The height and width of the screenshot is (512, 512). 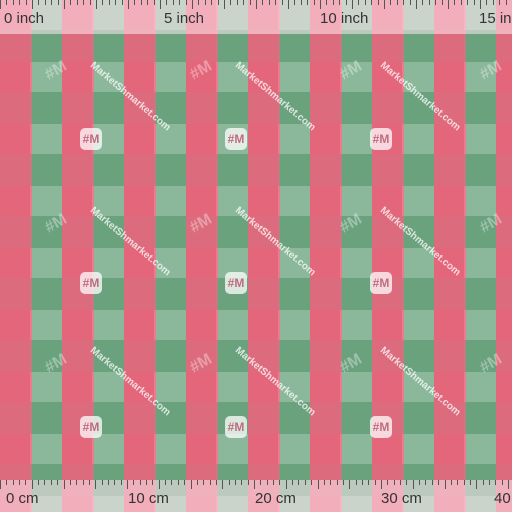 I want to click on ruler-label: 30 cm, so click(x=401, y=498).